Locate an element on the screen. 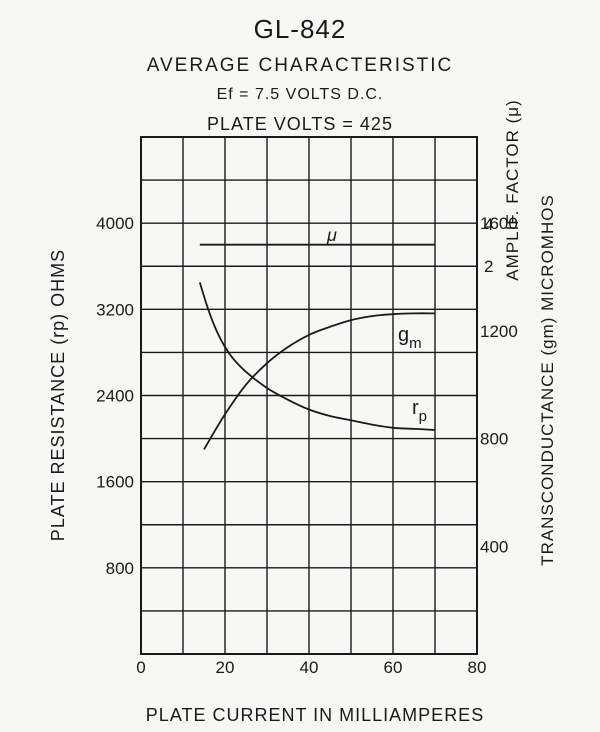 The image size is (600, 732). left-tick-label: 4000 is located at coordinates (115, 223).